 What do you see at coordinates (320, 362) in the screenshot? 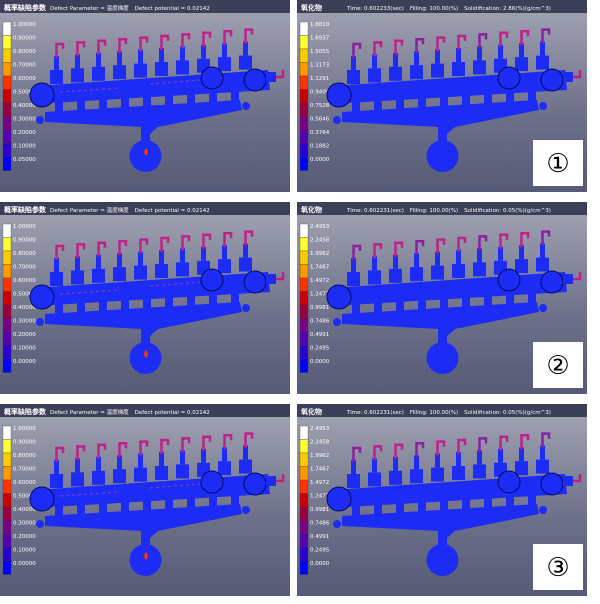
I see `scale-label: 0.0000` at bounding box center [320, 362].